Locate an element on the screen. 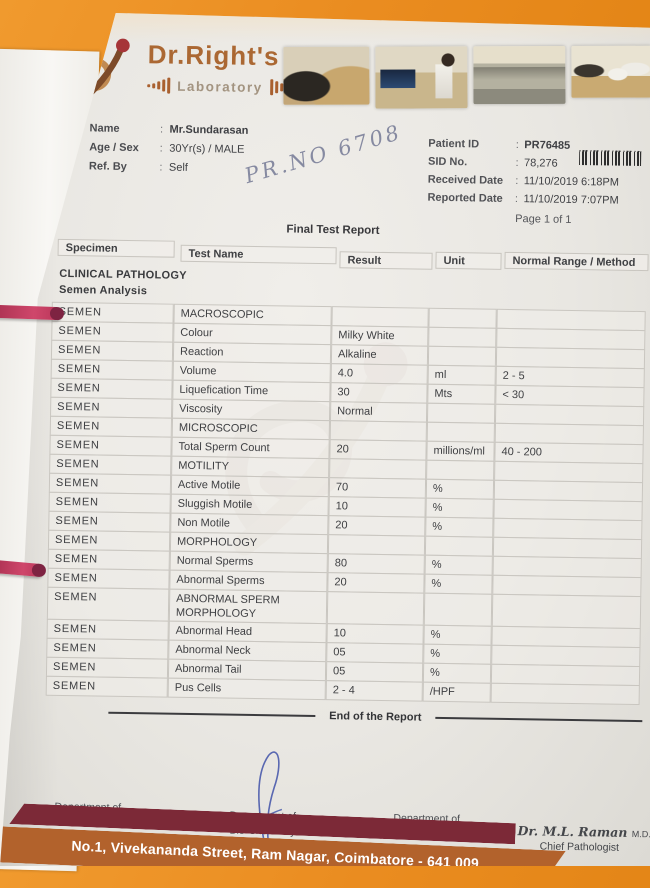 This screenshot has height=888, width=650. subsection-heading: Semen Analysis is located at coordinates (103, 290).